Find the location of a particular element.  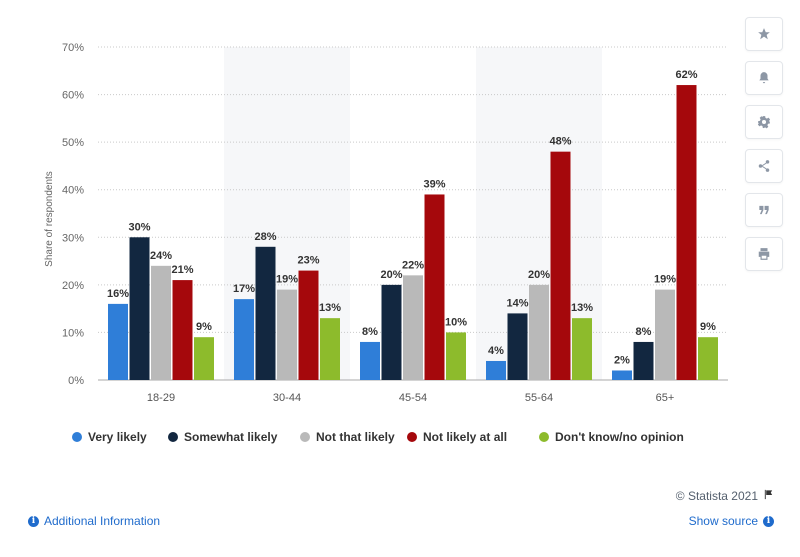

bar-value-label: 9% is located at coordinates (204, 327).